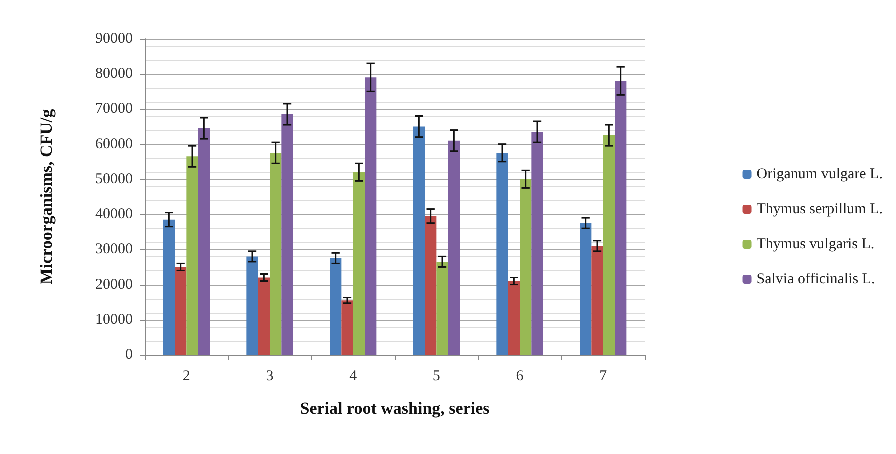 The height and width of the screenshot is (454, 896). I want to click on y-tick-label: 20000, so click(114, 284).